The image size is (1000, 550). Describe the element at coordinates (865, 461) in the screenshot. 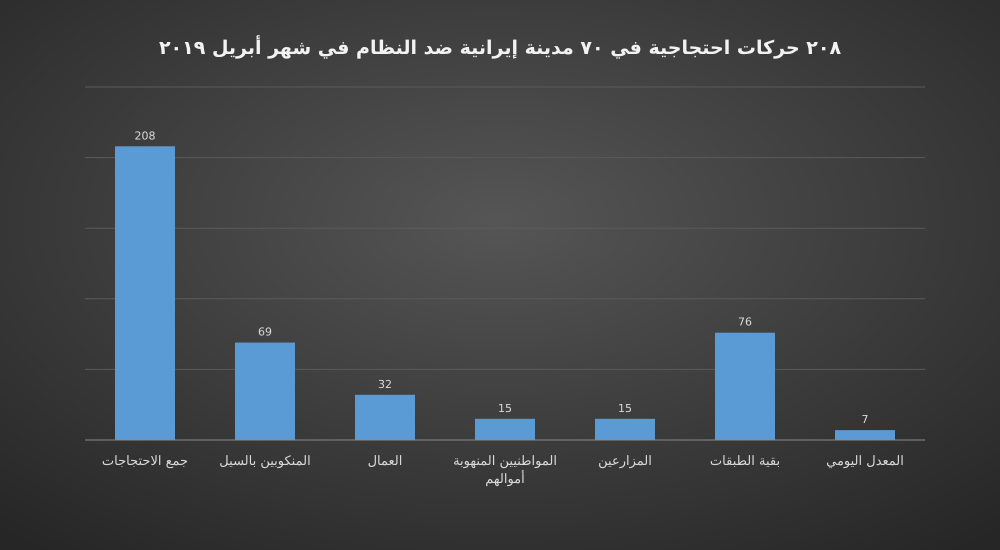

I see `x-tick-label: المعدل اليومي` at that location.